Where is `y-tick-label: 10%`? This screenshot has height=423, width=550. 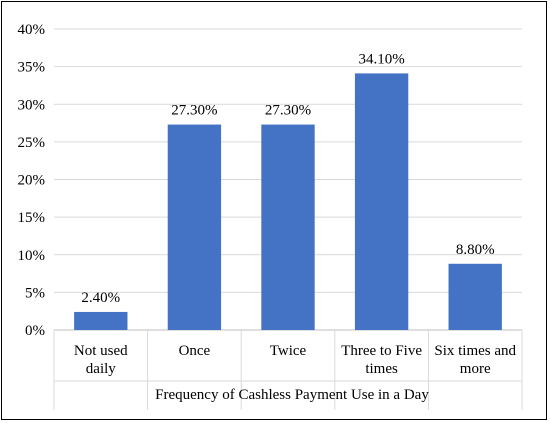 y-tick-label: 10% is located at coordinates (32, 256).